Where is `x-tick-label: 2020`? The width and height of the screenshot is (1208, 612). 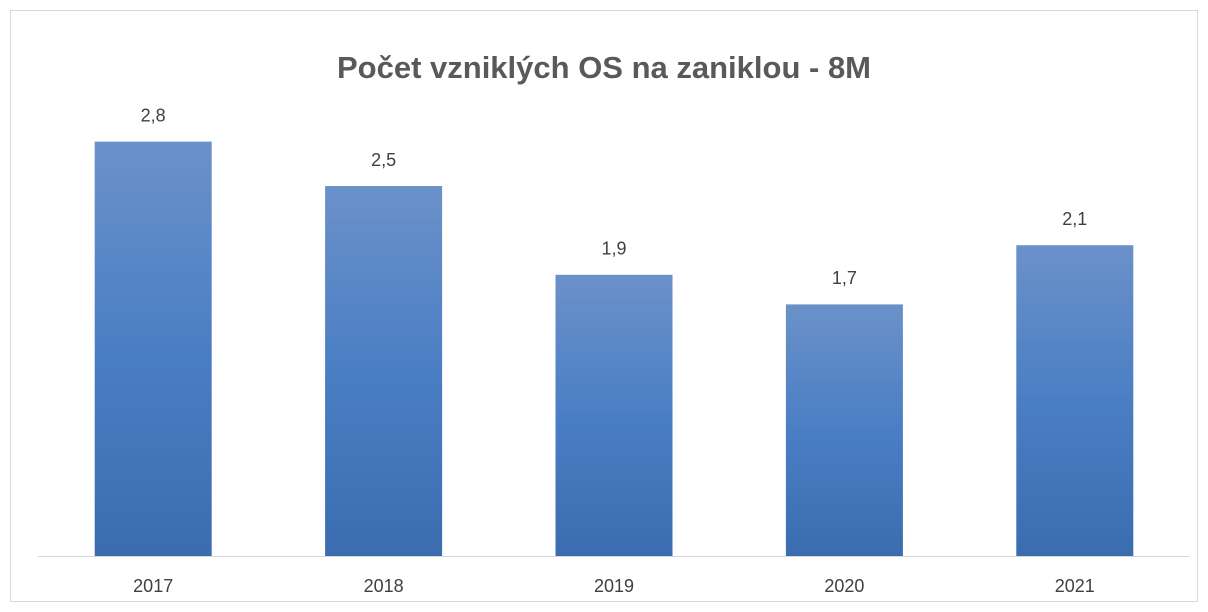
x-tick-label: 2020 is located at coordinates (844, 586).